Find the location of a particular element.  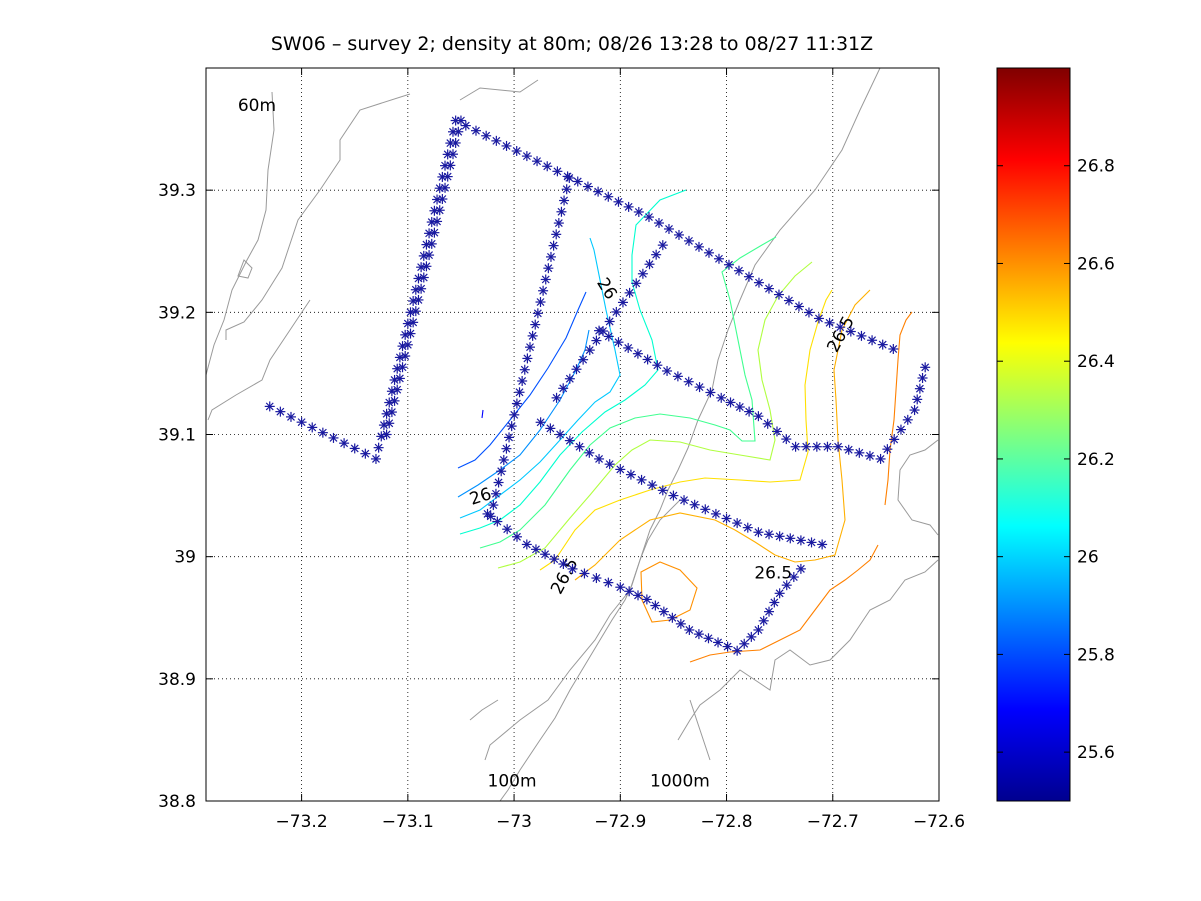

x-tick-label: −72.8 is located at coordinates (726, 822).